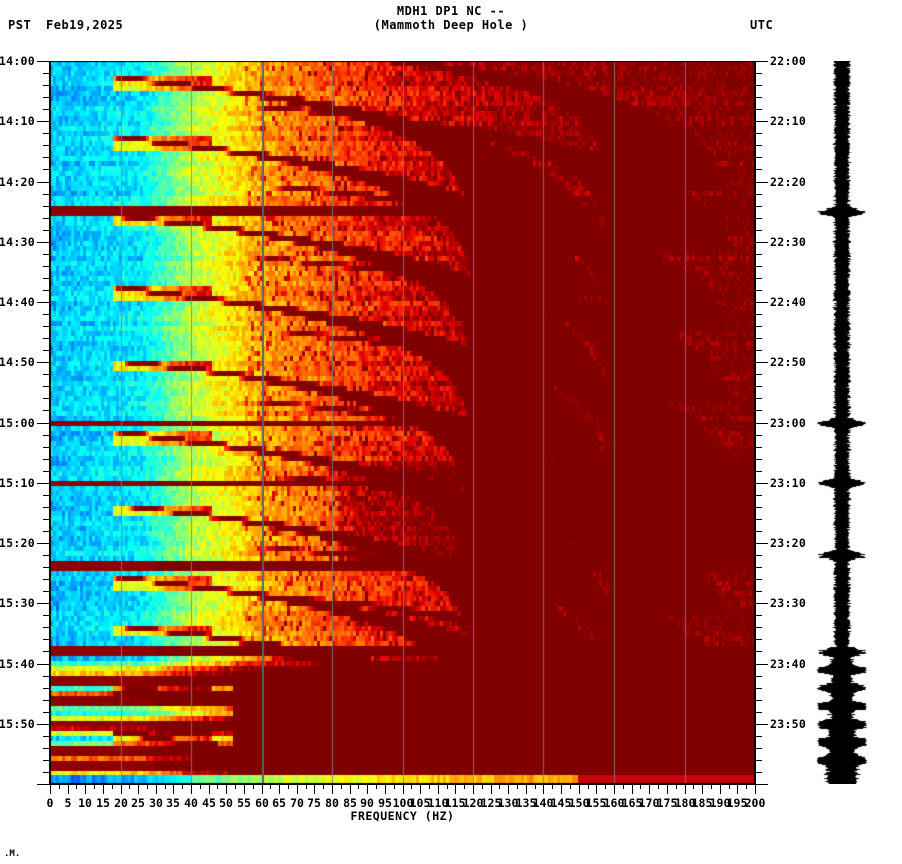 The height and width of the screenshot is (864, 902). I want to click on axis-line-right, so click(755, 422).